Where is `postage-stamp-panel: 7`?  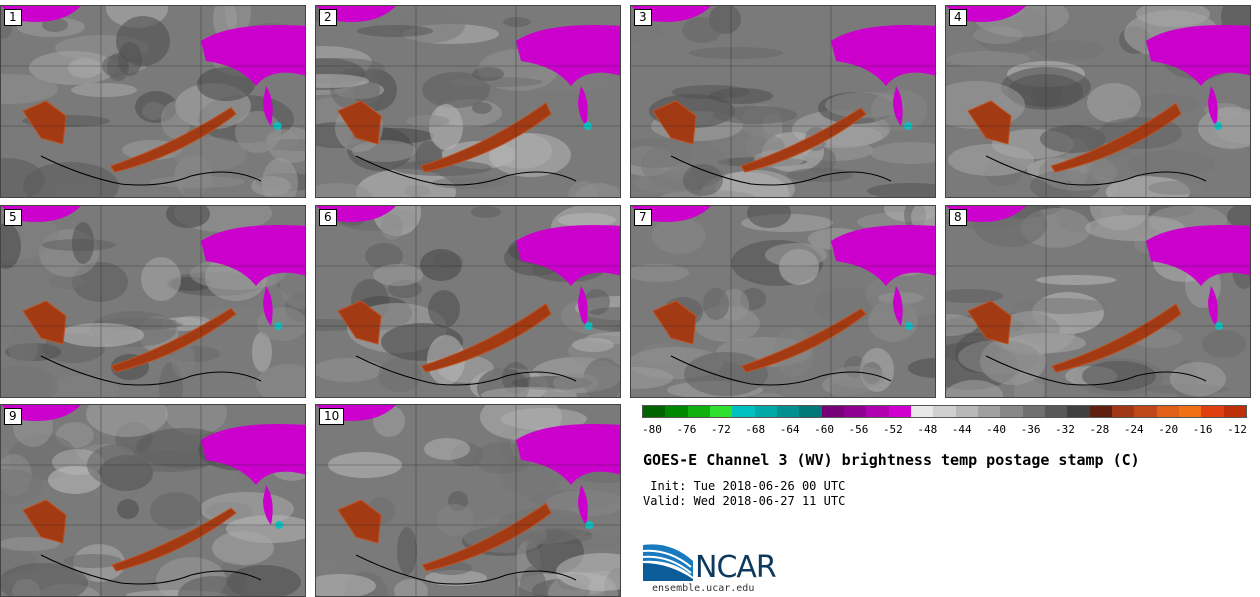 postage-stamp-panel: 7 is located at coordinates (783, 301).